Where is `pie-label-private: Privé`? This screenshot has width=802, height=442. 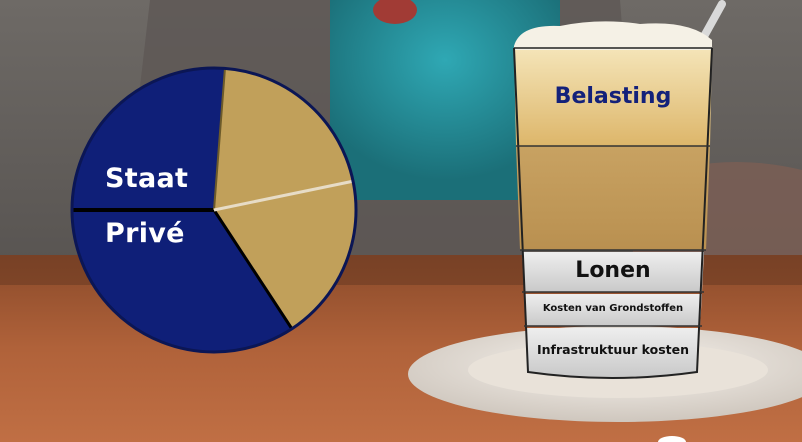 pie-label-private: Privé is located at coordinates (145, 233).